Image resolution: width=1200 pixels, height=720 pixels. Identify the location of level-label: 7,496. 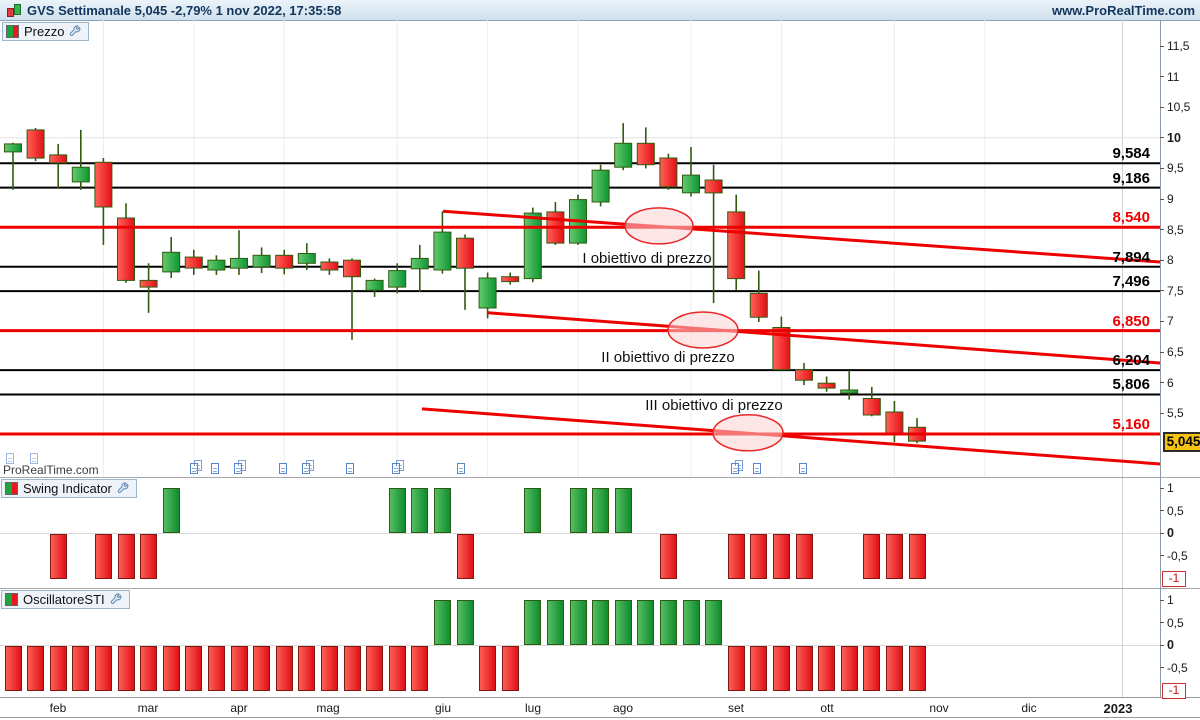
(1131, 282).